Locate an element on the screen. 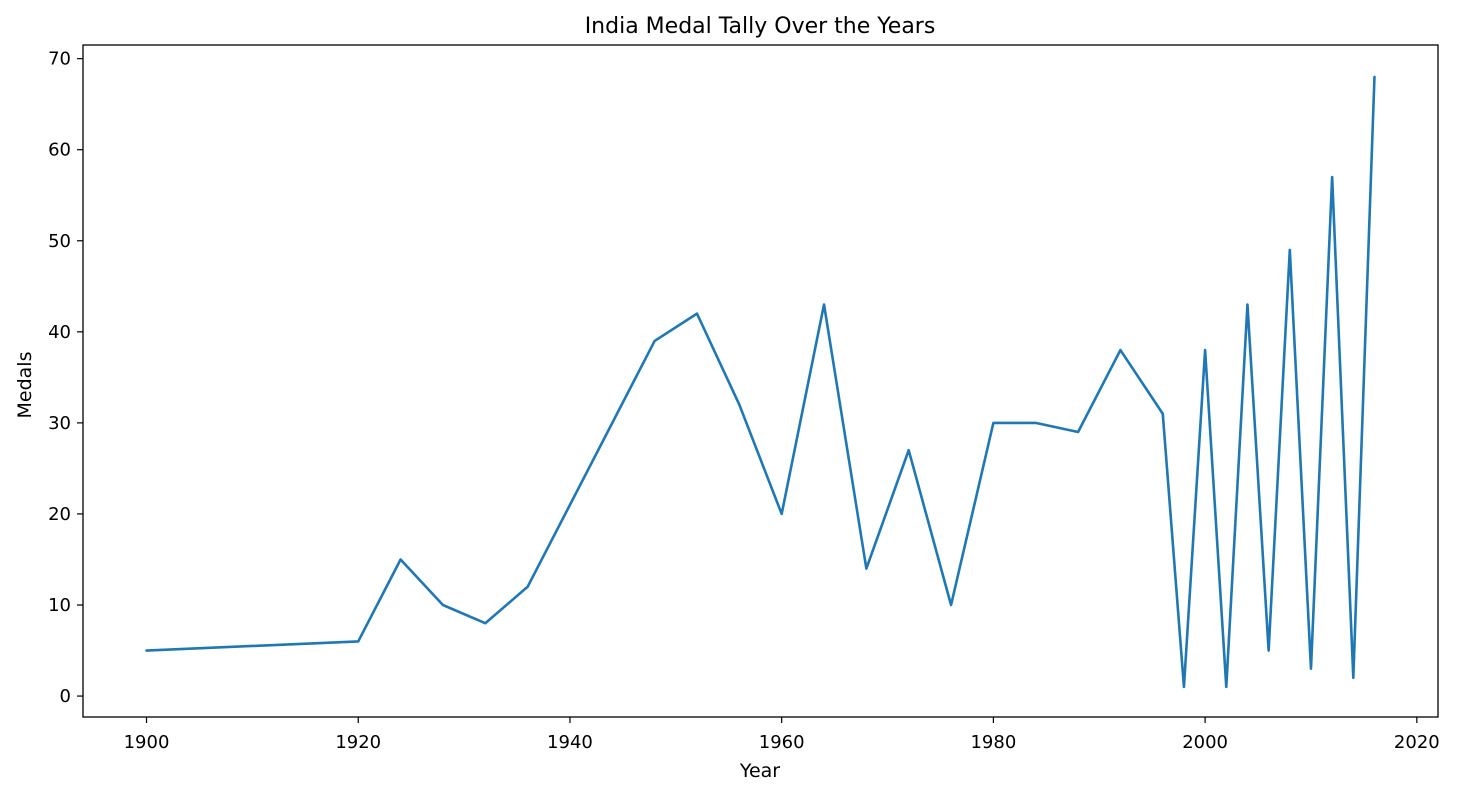 Image resolution: width=1460 pixels, height=796 pixels. y-tick-label-20: 20 is located at coordinates (59, 514).